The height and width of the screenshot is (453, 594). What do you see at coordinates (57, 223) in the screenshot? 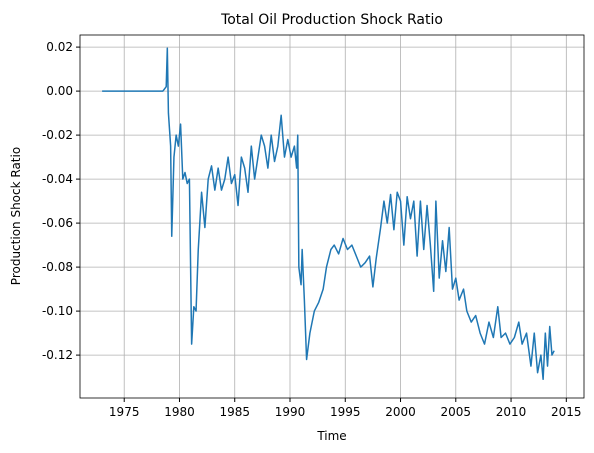
I see `y-tick-label: -0.06` at bounding box center [57, 223].